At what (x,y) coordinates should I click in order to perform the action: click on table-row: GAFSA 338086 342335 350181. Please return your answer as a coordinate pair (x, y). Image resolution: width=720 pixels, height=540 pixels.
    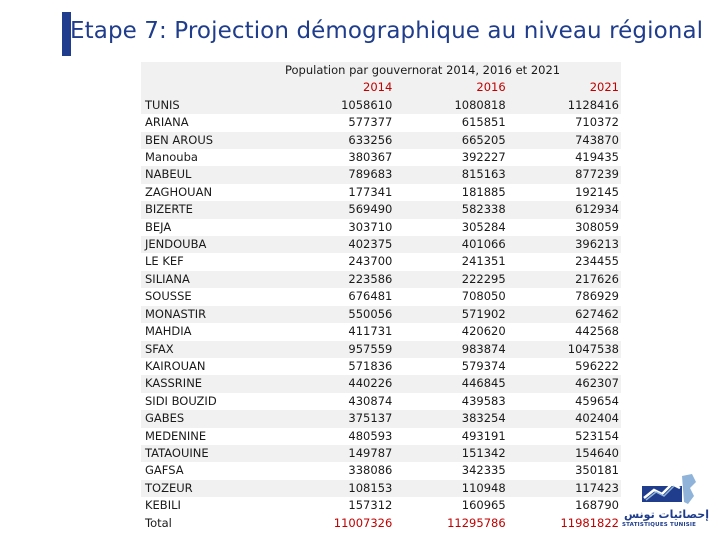
    Looking at the image, I should click on (381, 470).